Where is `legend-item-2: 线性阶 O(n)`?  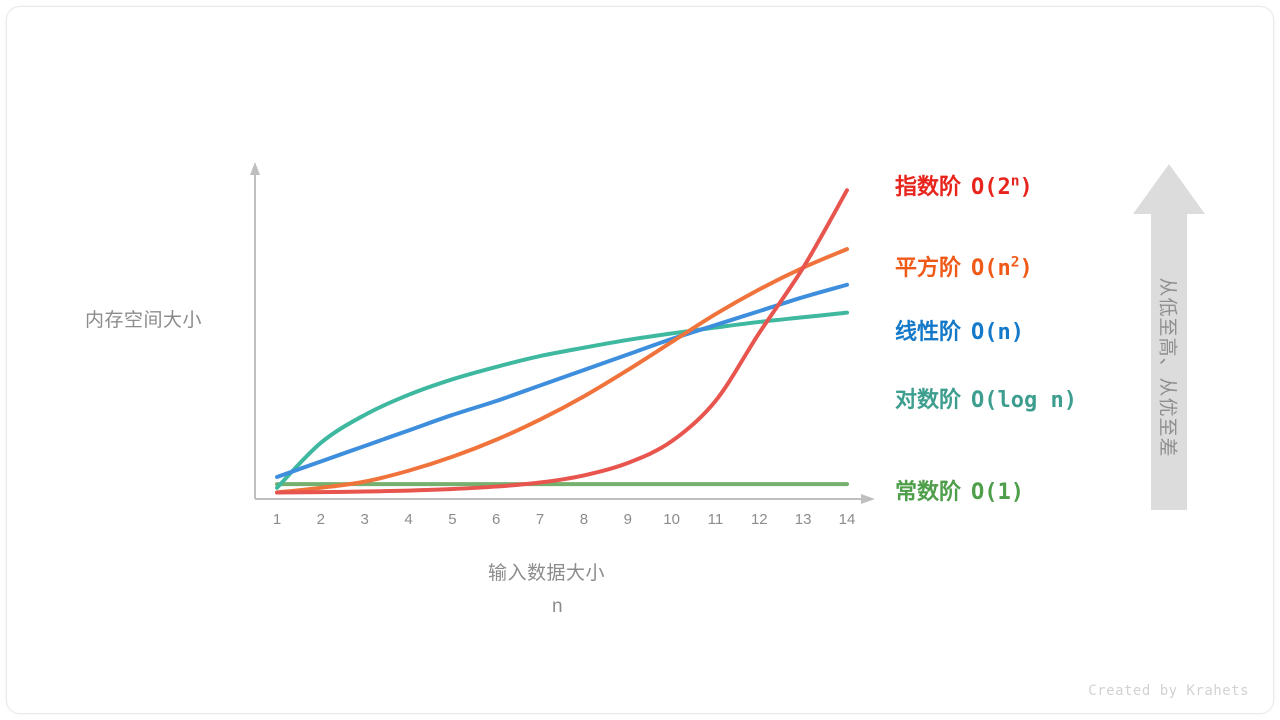
legend-item-2: 线性阶 O(n) is located at coordinates (959, 330).